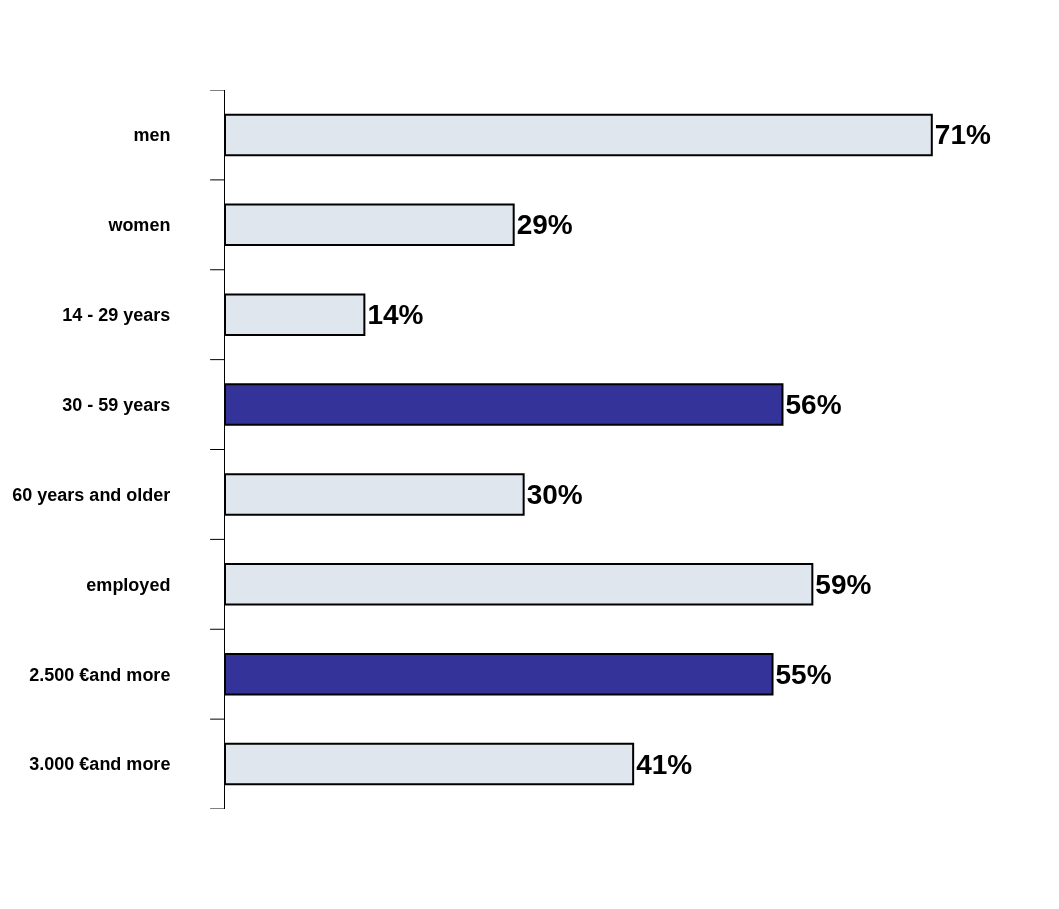 This screenshot has height=909, width=1059. Describe the element at coordinates (813, 405) in the screenshot. I see `data-label: 56%` at that location.